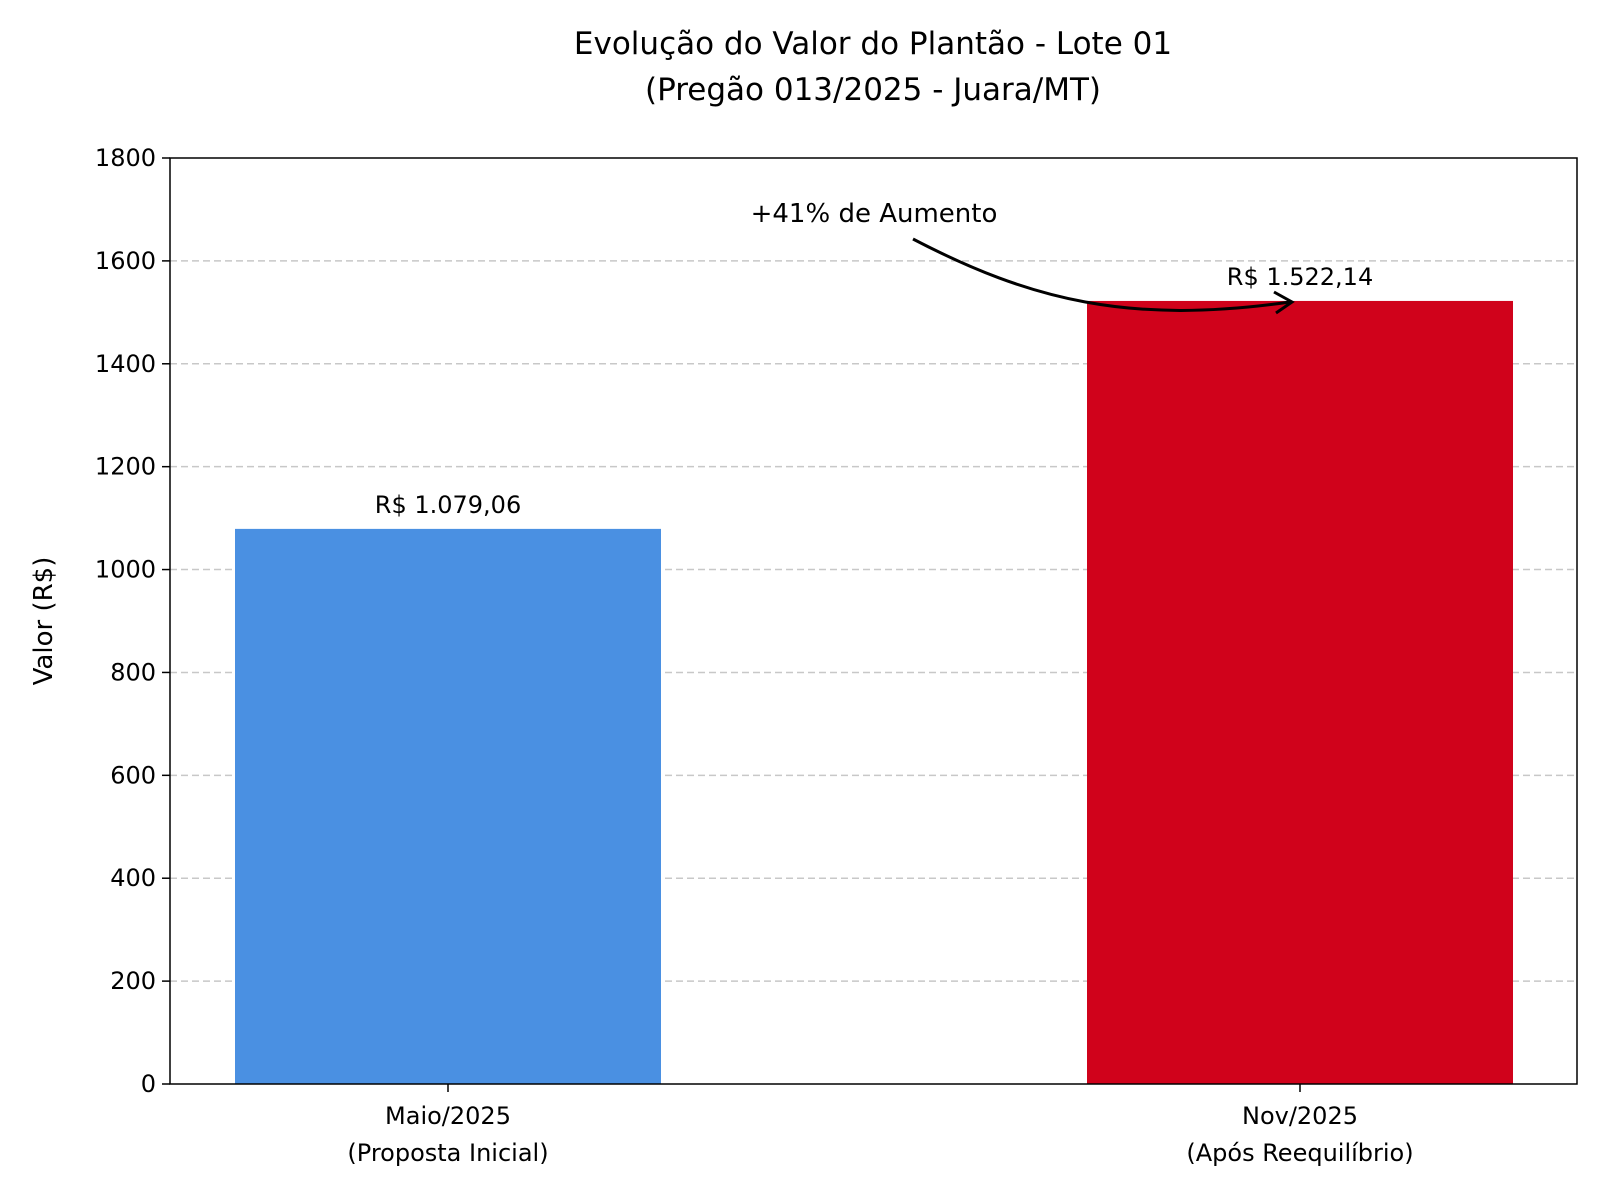 The height and width of the screenshot is (1200, 1600). Describe the element at coordinates (125, 364) in the screenshot. I see `y-tick-label: 1400` at that location.